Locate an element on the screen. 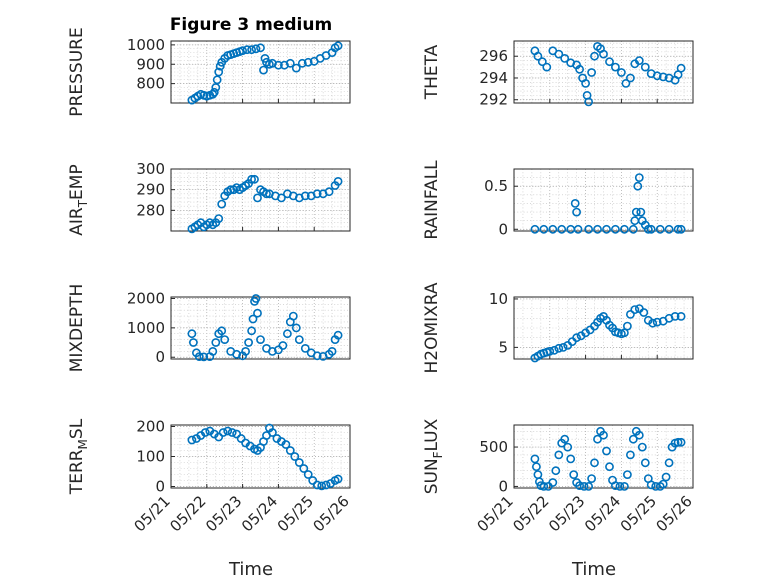  y-tick-label: 280 is located at coordinates (150, 210).